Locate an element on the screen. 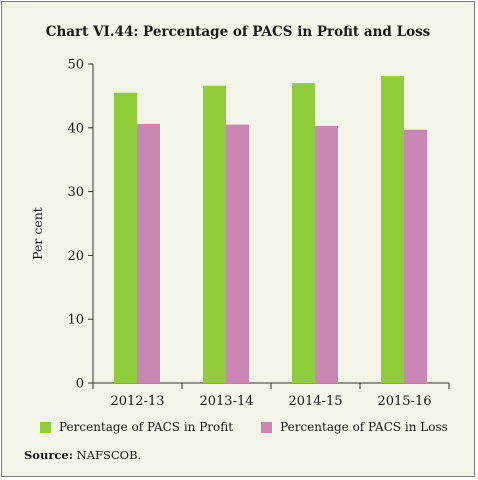 This screenshot has width=478, height=480. y-tick-label: 20 is located at coordinates (75, 256).